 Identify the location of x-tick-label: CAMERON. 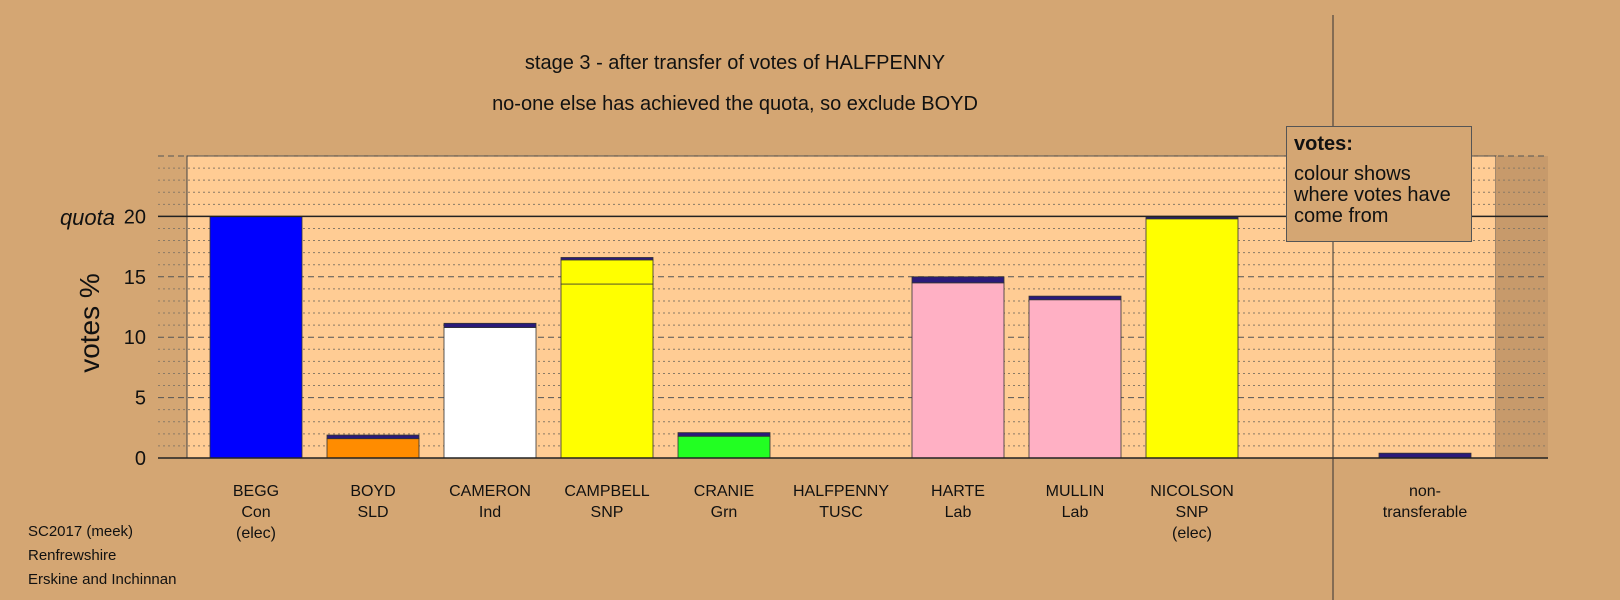
(490, 491).